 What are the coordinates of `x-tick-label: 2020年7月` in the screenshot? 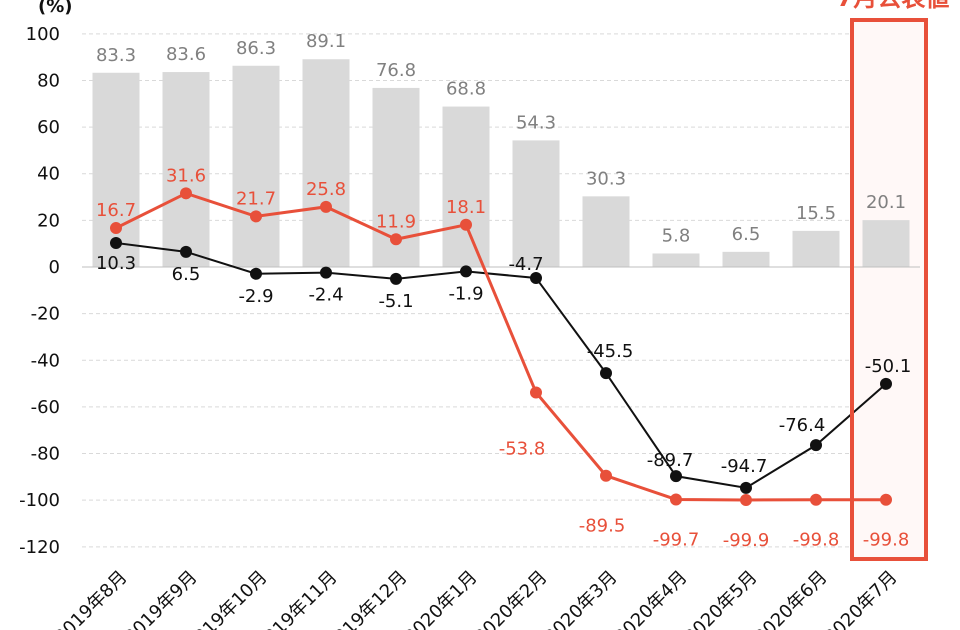 It's located at (861, 598).